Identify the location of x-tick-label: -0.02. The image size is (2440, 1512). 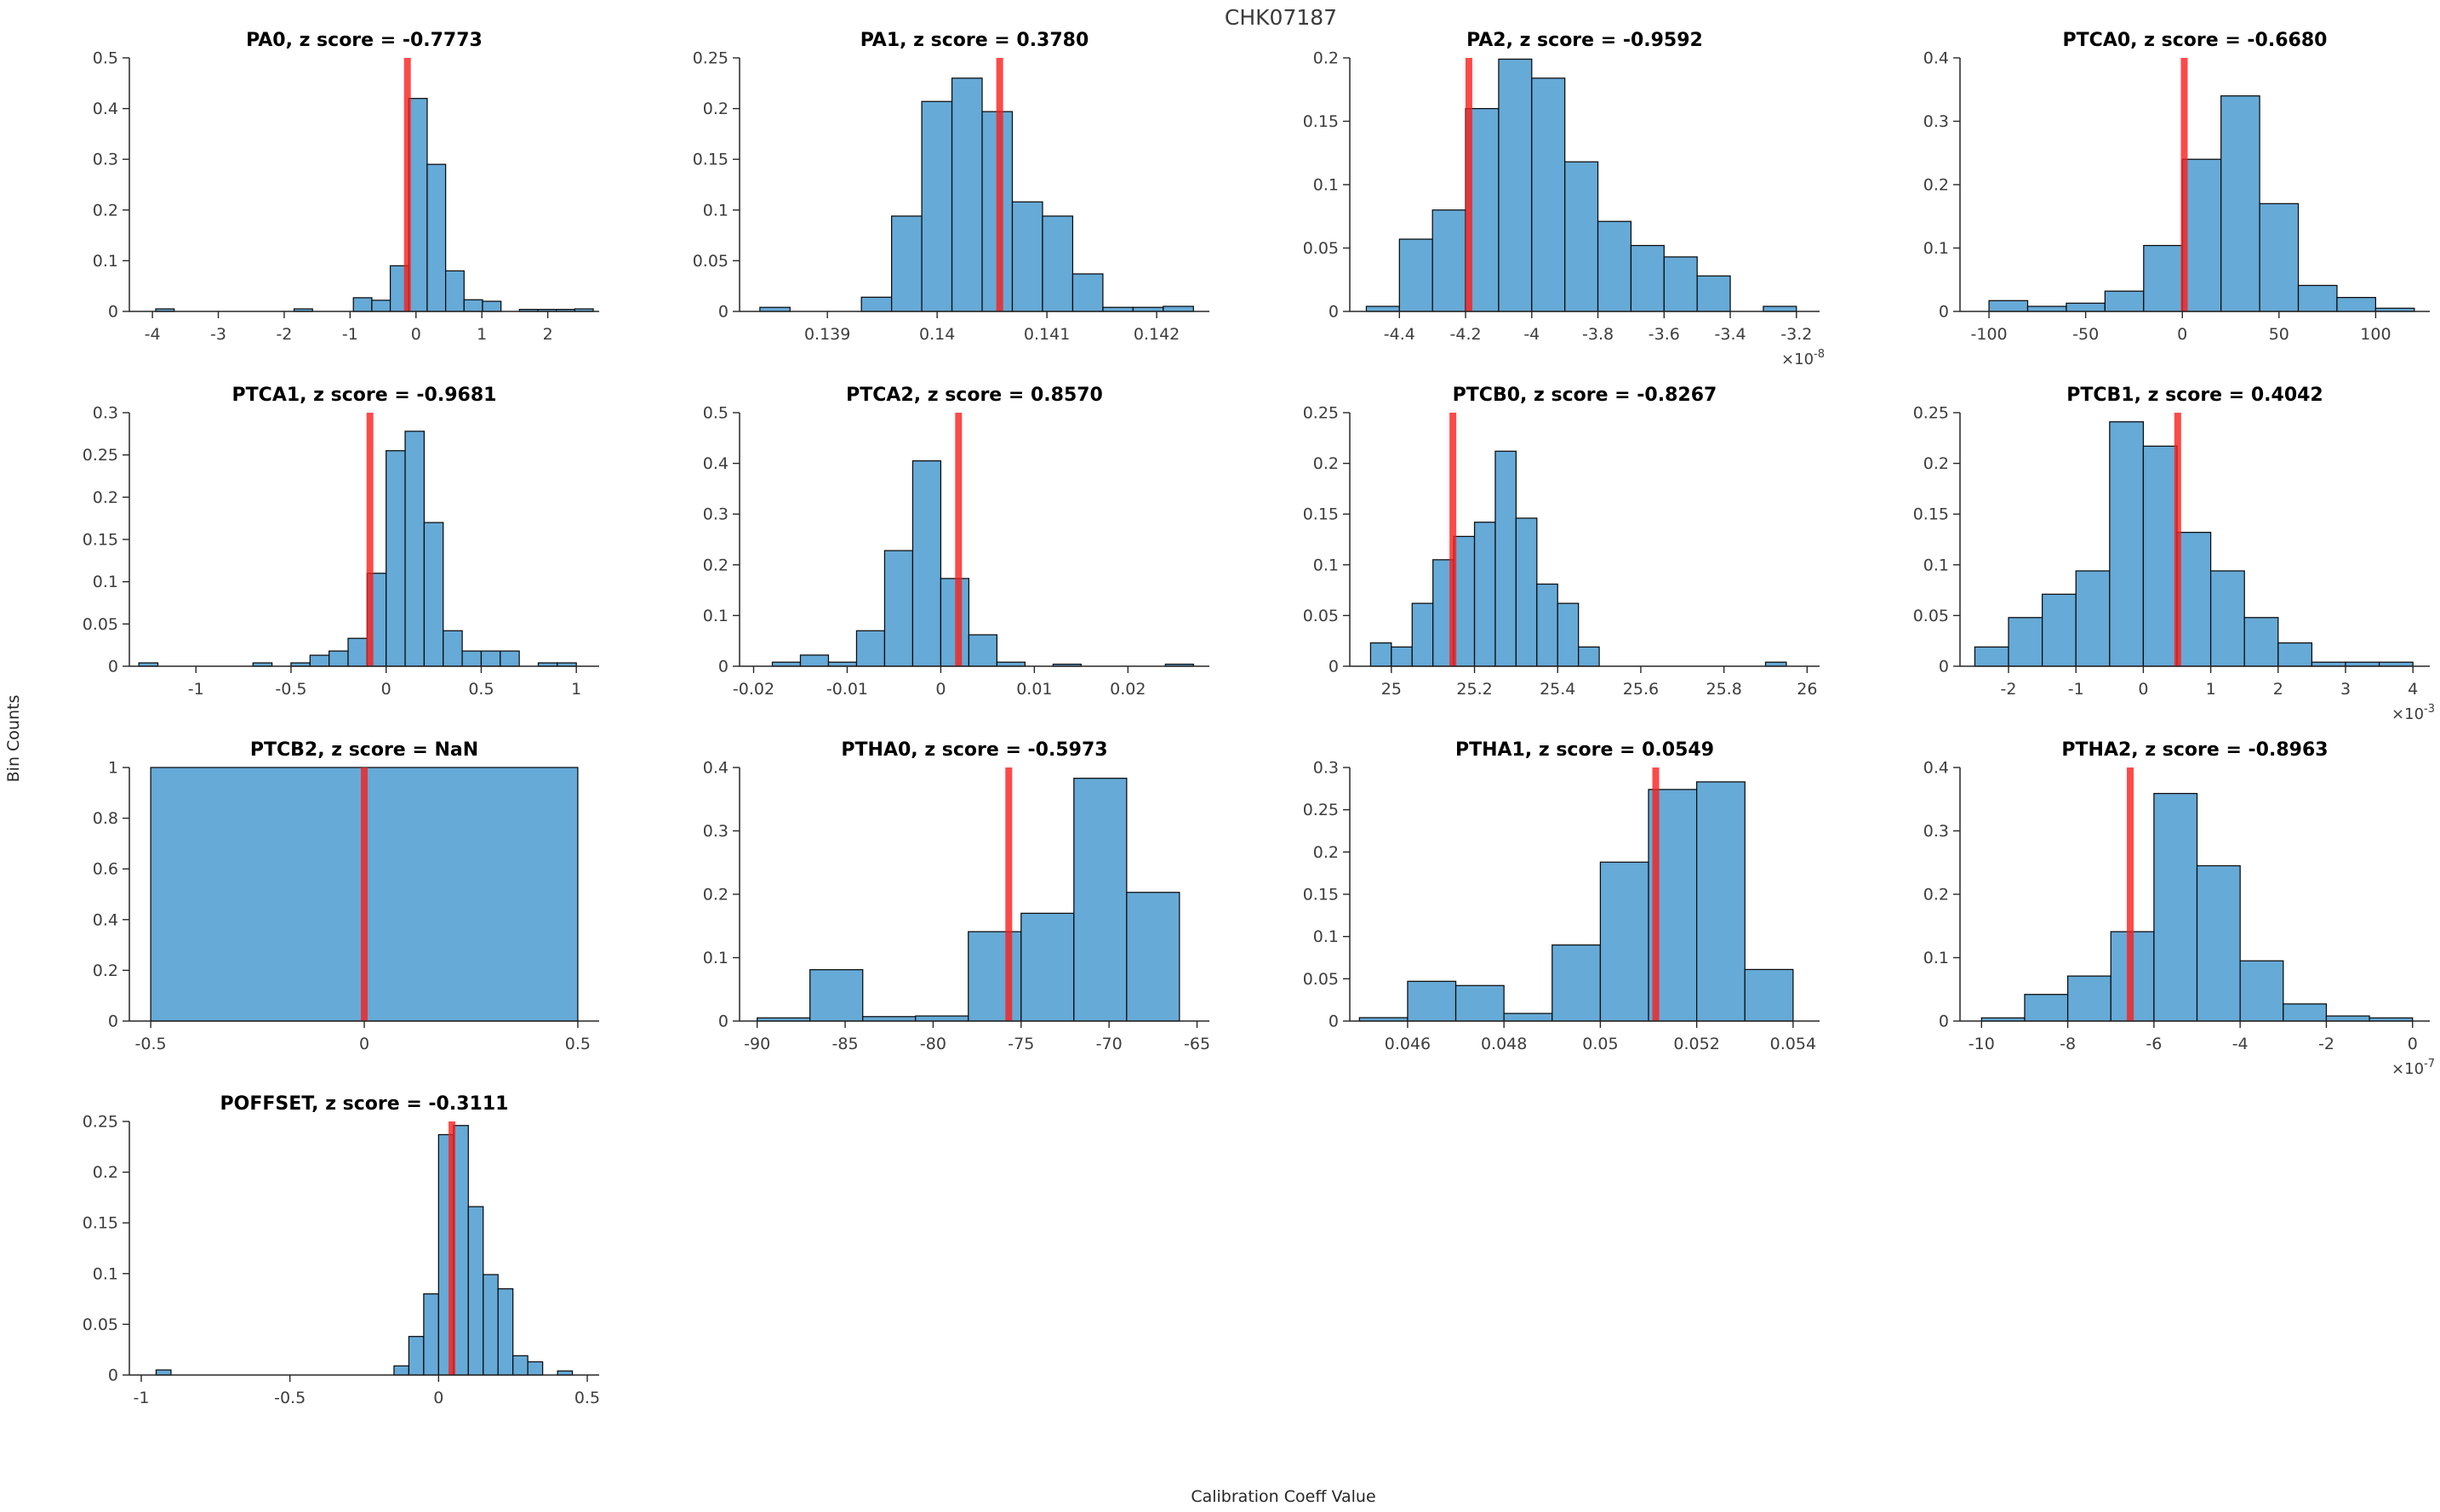
(754, 689).